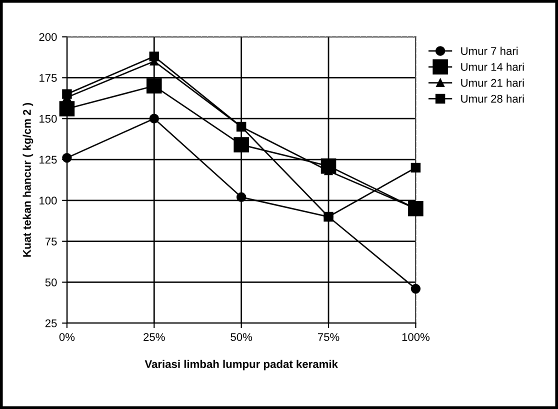 This screenshot has height=409, width=558. Describe the element at coordinates (492, 82) in the screenshot. I see `legend-label: Umur 21 hari` at that location.